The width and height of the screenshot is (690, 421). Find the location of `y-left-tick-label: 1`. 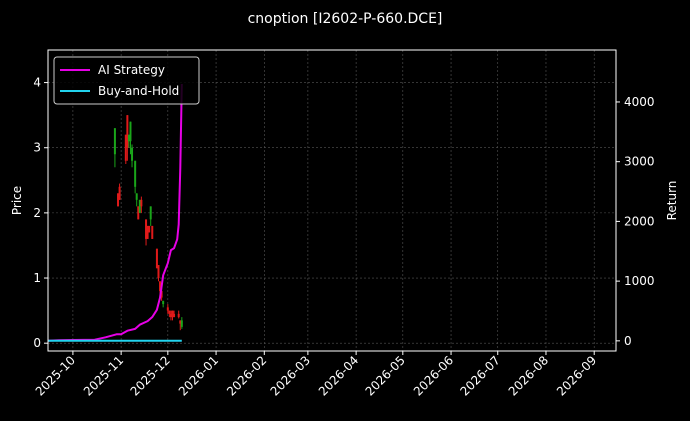

y-left-tick-label: 1 is located at coordinates (37, 278).